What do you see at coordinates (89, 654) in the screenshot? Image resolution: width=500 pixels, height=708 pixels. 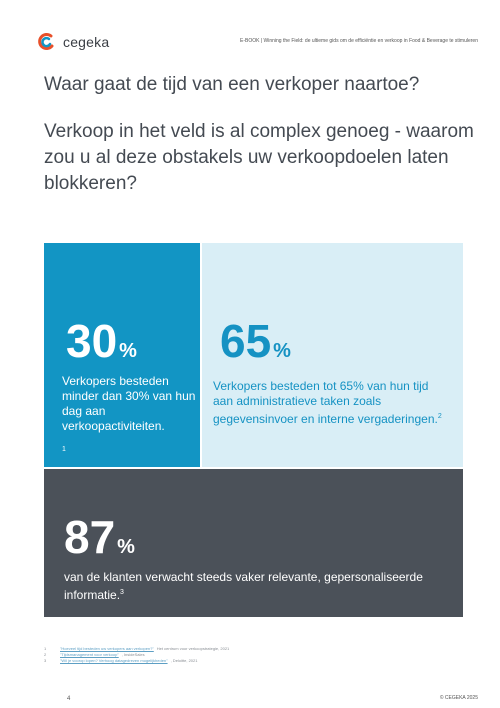 I see `footnote-link: "Tijdsmanagement voor verkoop"` at bounding box center [89, 654].